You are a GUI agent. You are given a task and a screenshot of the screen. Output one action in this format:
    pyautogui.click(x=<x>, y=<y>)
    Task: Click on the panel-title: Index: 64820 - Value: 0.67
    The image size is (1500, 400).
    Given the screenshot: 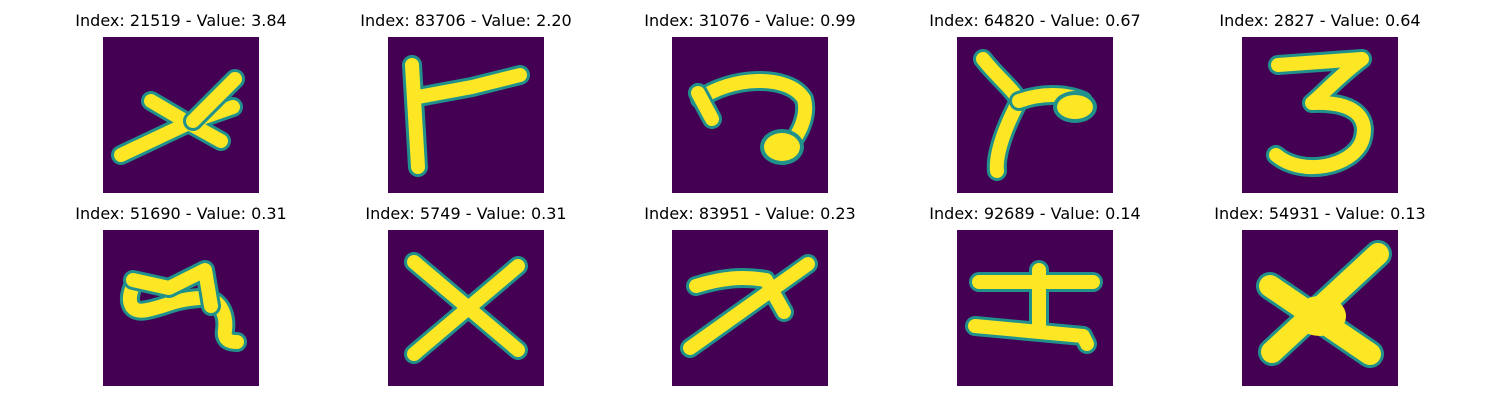 What is the action you would take?
    pyautogui.click(x=1035, y=20)
    